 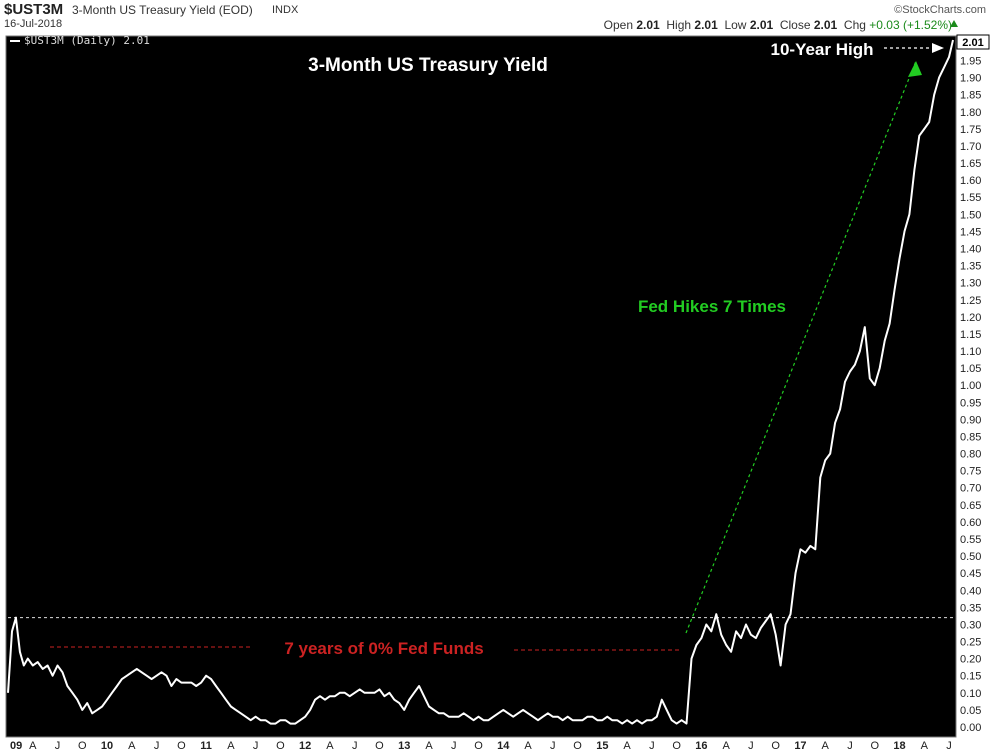 I want to click on y-tick-label: 1.15, so click(x=970, y=335).